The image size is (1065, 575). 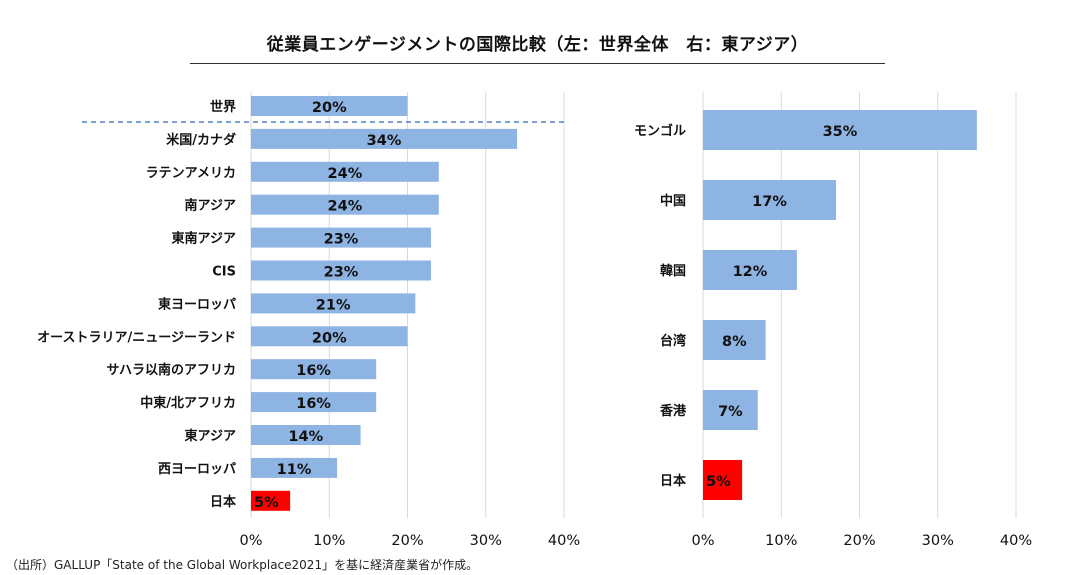 I want to click on category-label: 米国/カナダ, so click(x=201, y=140).